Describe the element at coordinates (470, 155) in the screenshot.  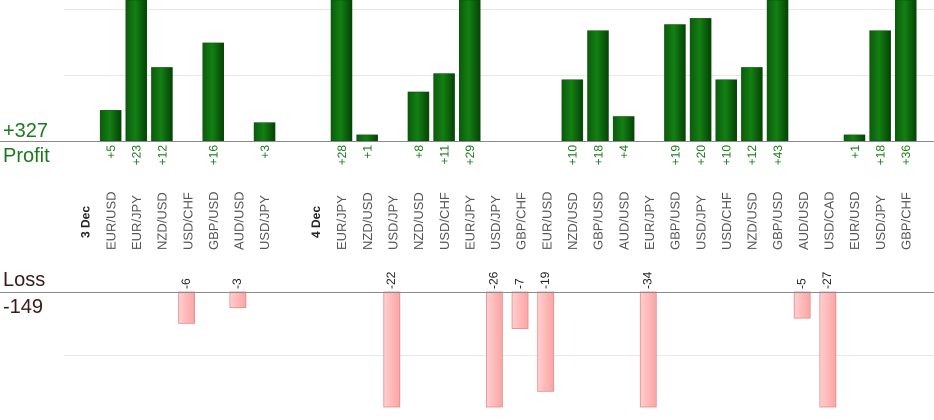
I see `profit-value-label: +29` at that location.